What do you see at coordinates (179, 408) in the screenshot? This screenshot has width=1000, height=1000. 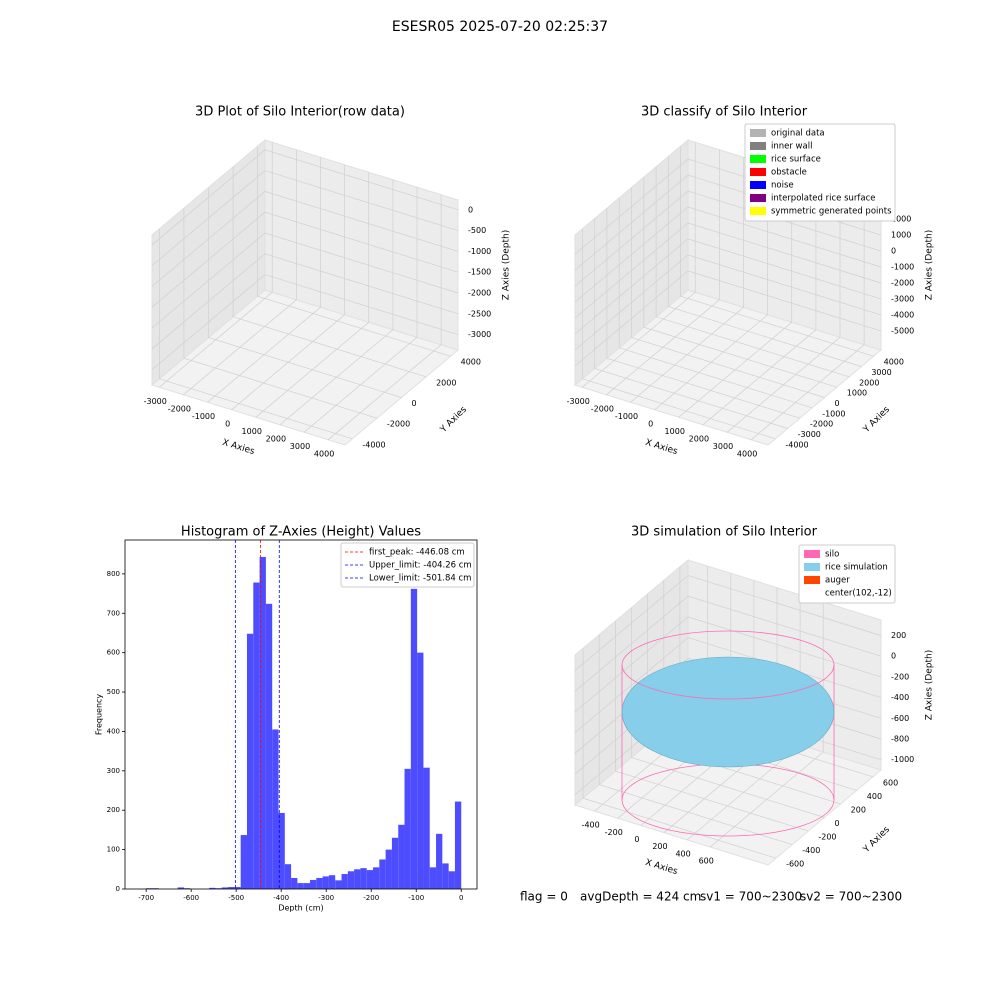 I see `x-tick-label: -2000` at bounding box center [179, 408].